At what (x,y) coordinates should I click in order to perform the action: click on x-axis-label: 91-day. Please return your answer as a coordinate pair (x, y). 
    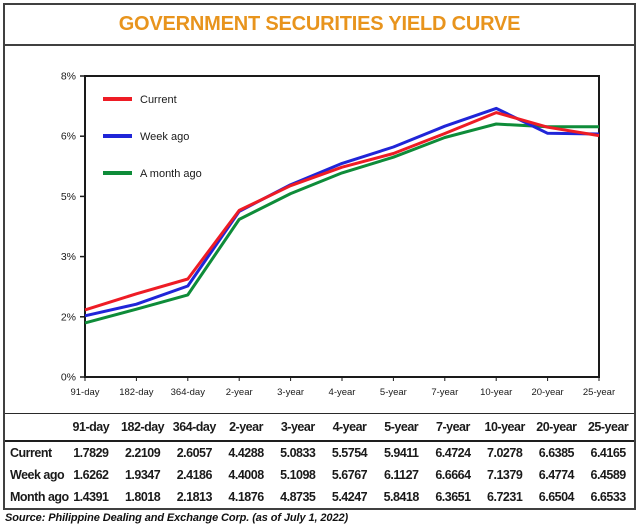
    Looking at the image, I should click on (84, 392).